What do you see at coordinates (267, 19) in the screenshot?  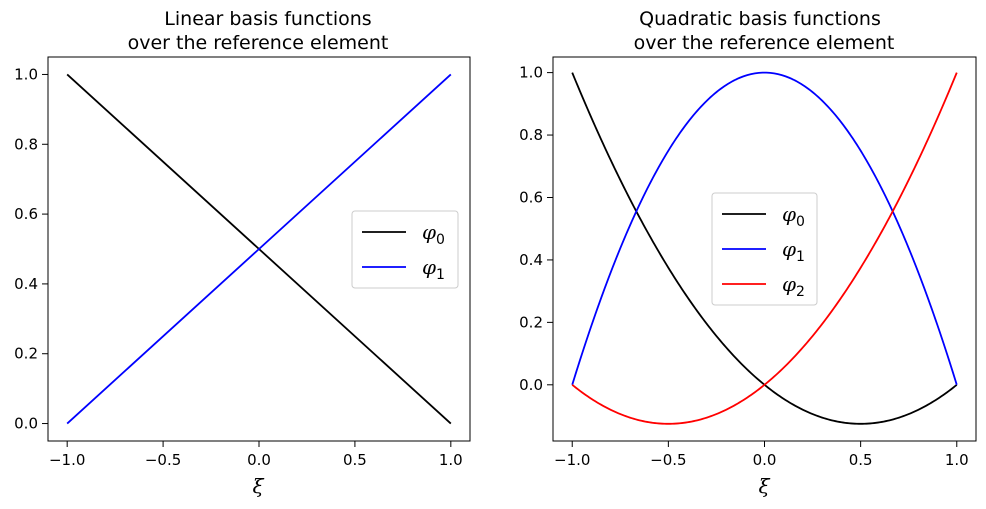 I see `chart-title-line-1: Linear basis functions` at bounding box center [267, 19].